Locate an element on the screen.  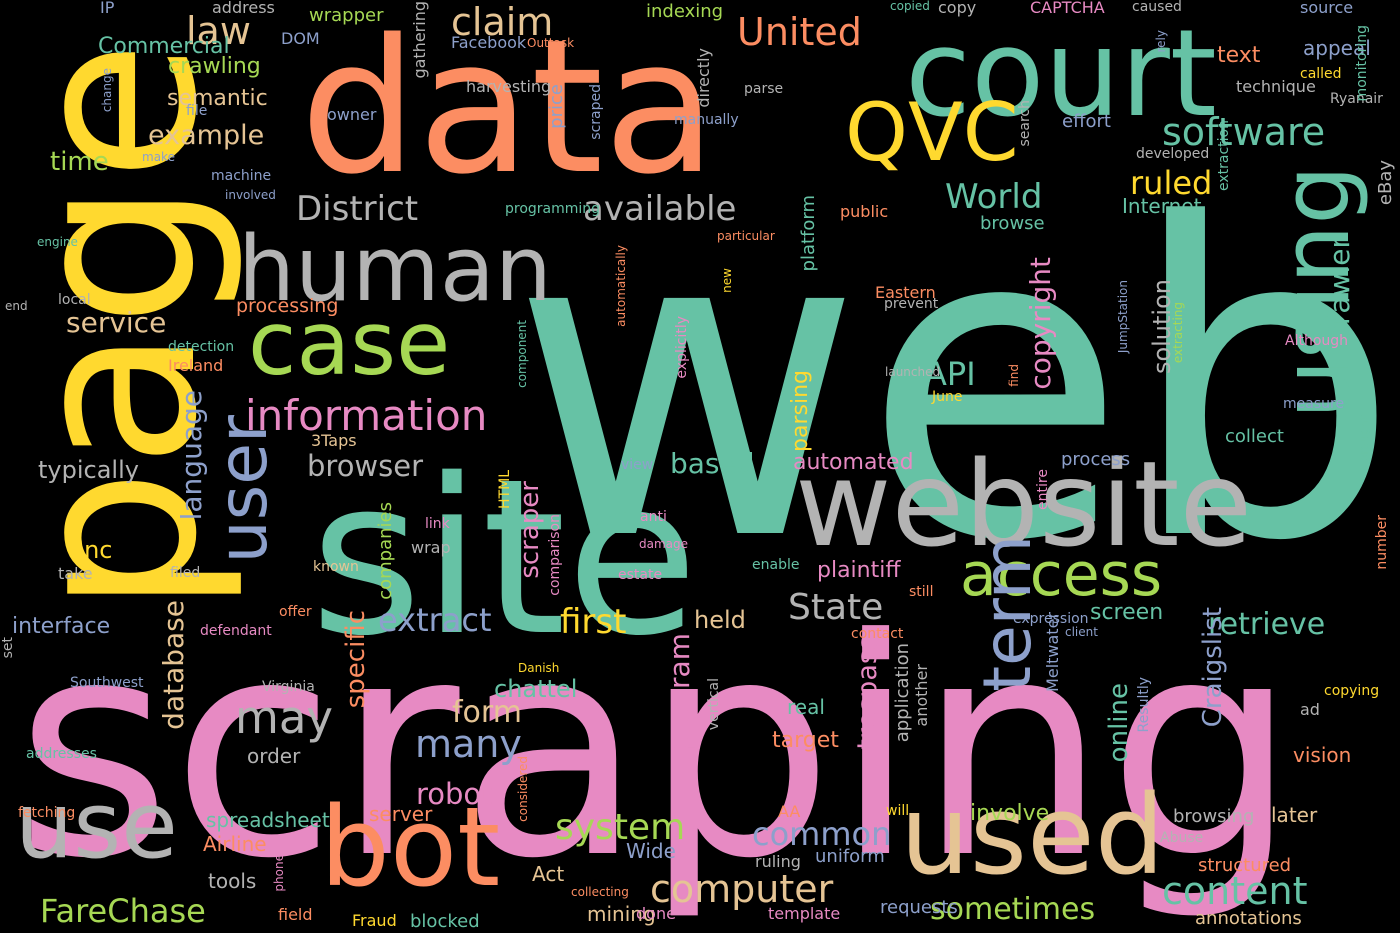
word-used: used is located at coordinates (1032, 835).